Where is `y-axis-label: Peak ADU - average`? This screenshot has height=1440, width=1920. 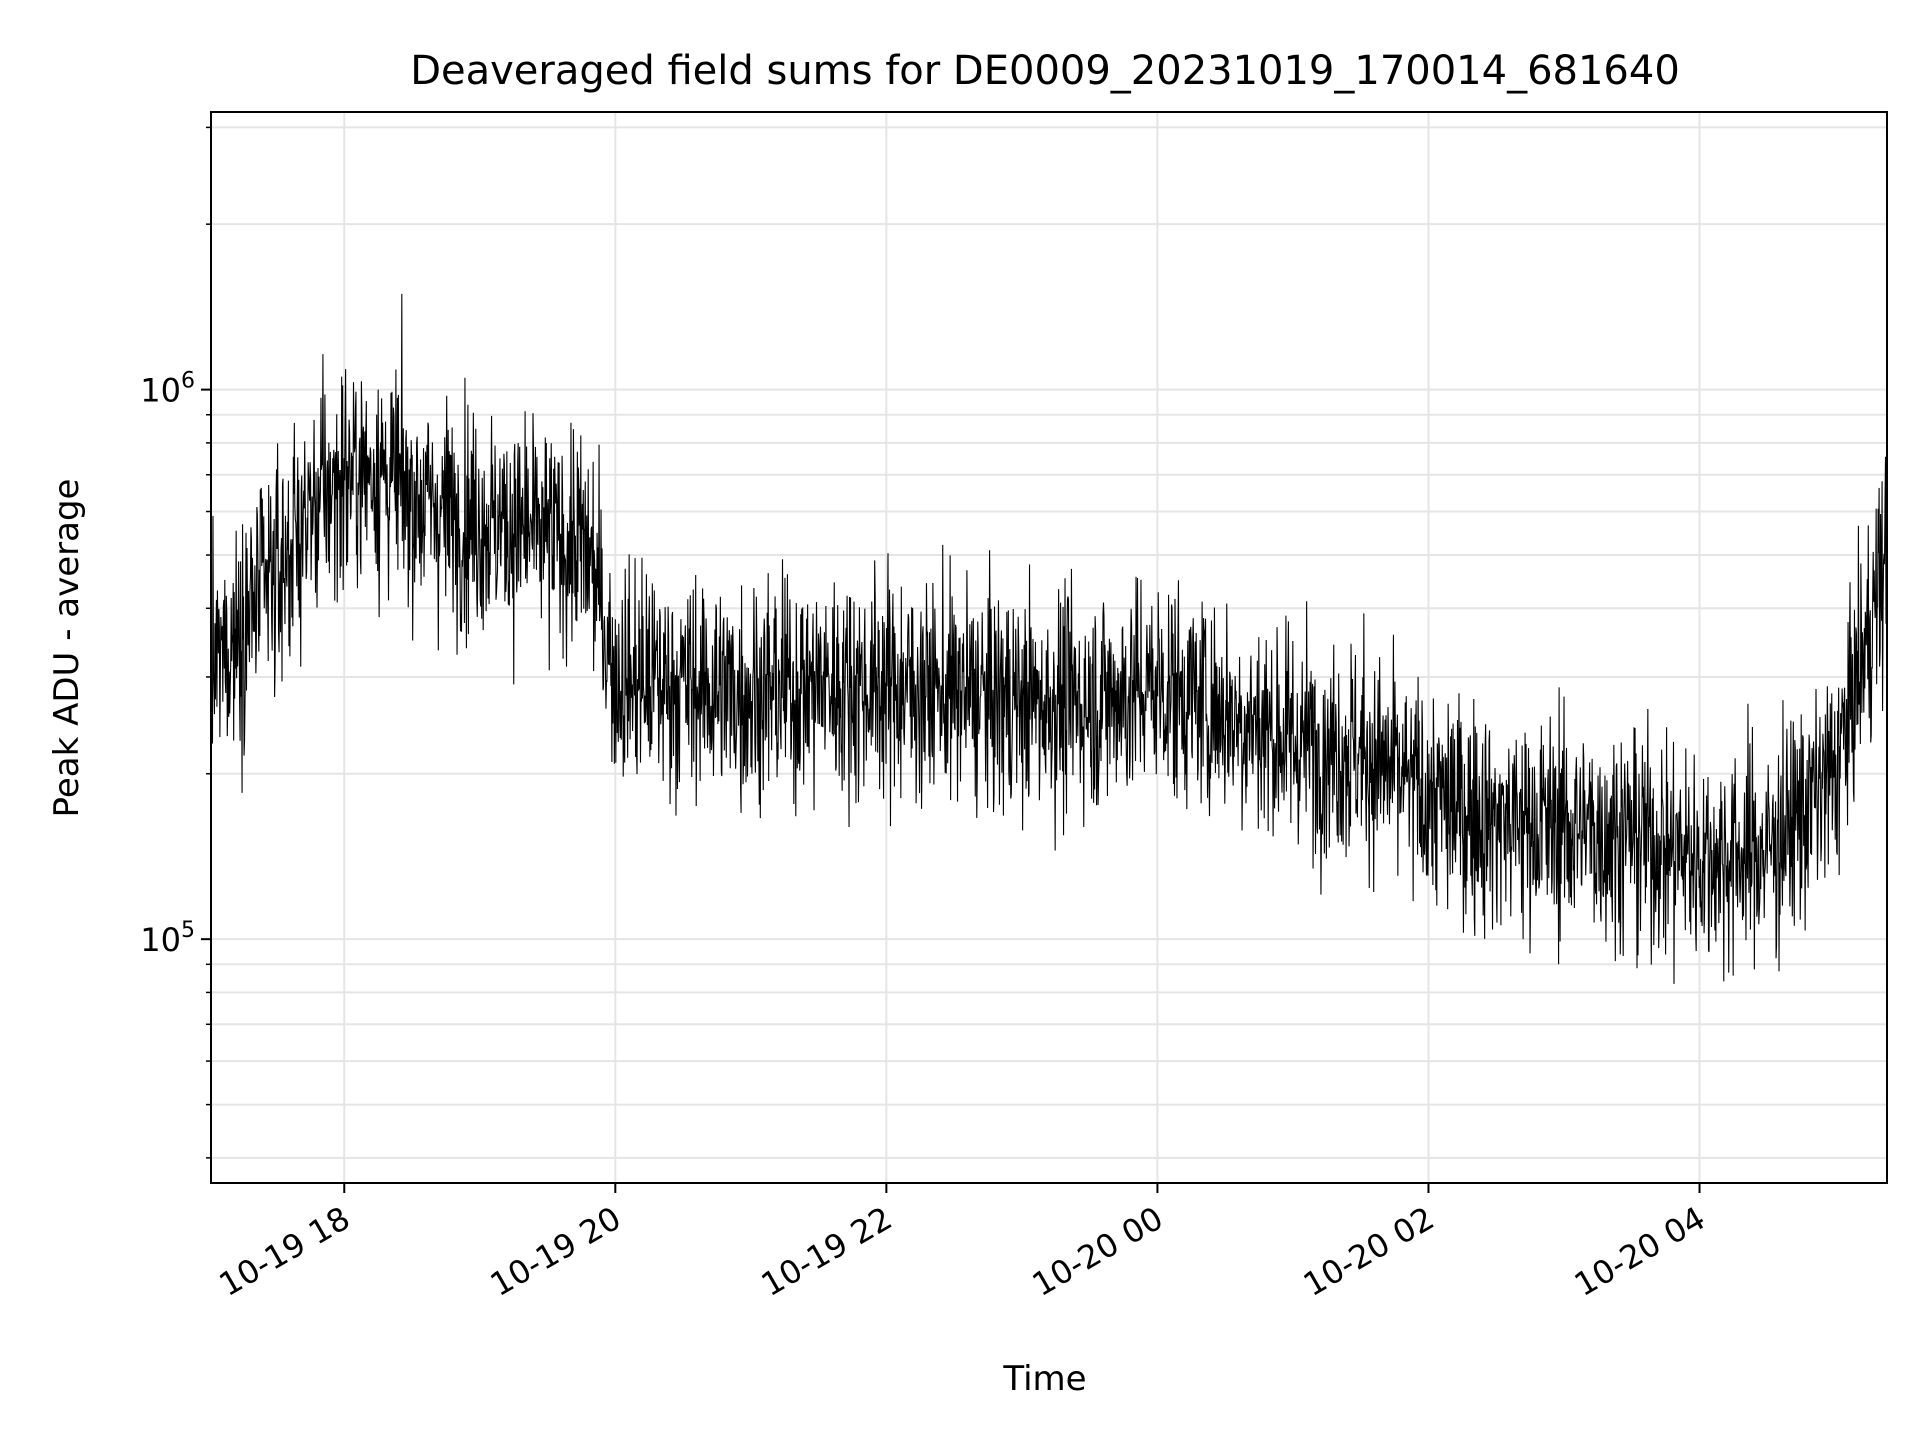 y-axis-label: Peak ADU - average is located at coordinates (67, 648).